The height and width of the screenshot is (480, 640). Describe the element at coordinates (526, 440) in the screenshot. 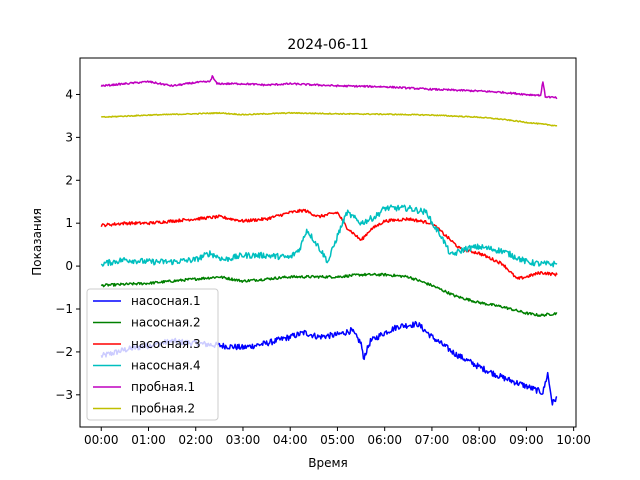

I see `x-tick-label: 09:00` at that location.